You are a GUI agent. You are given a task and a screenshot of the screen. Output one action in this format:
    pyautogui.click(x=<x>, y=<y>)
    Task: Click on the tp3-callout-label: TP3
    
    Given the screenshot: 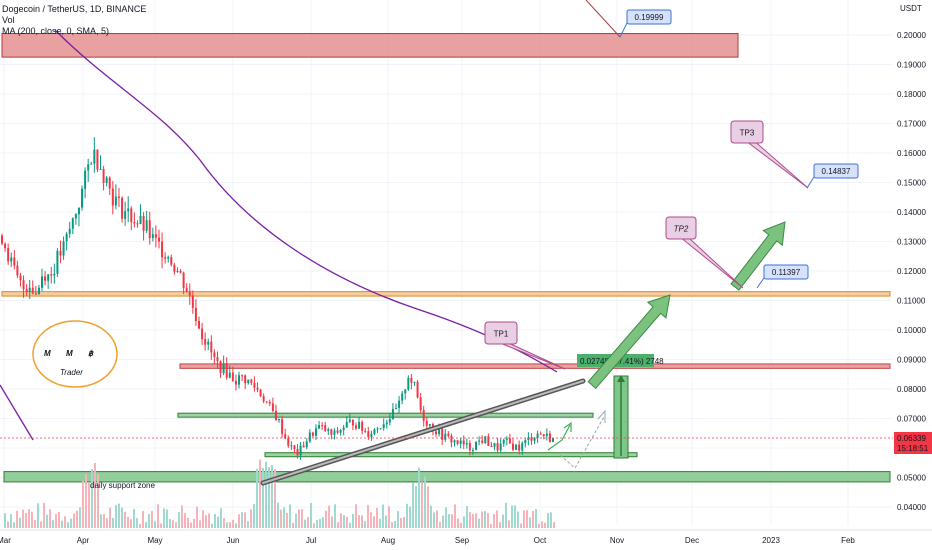 What is the action you would take?
    pyautogui.click(x=747, y=133)
    